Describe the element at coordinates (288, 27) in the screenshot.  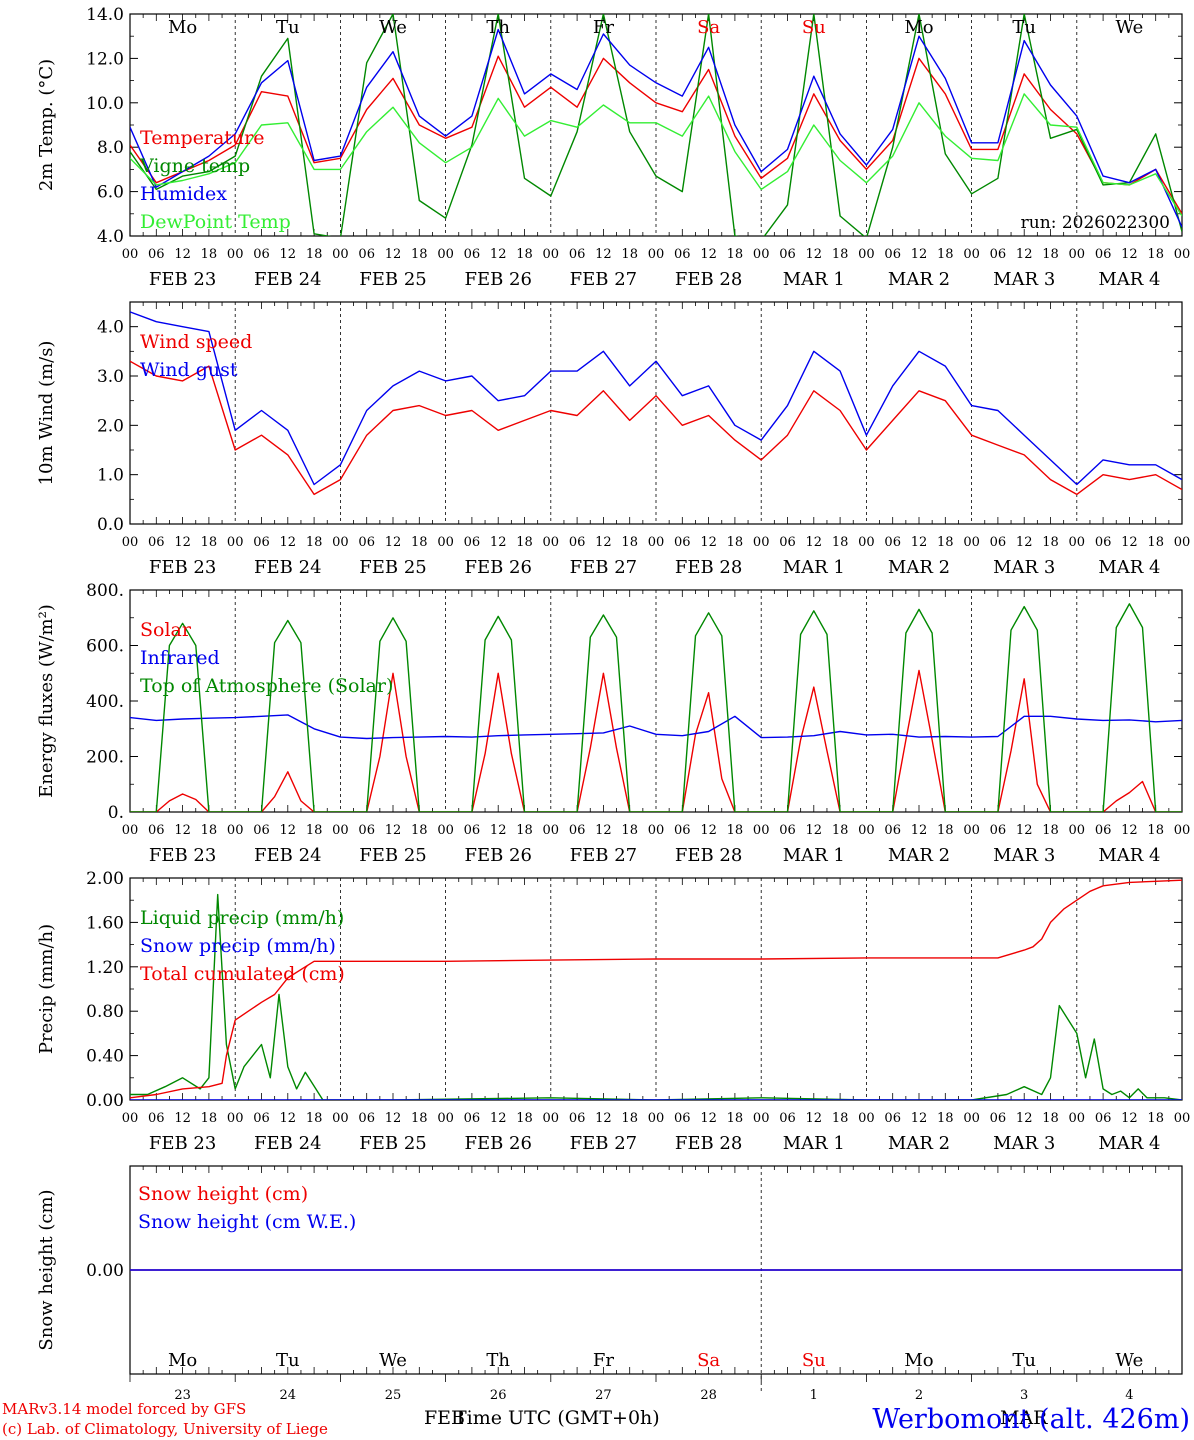
I see `weekday-label: Tu` at that location.